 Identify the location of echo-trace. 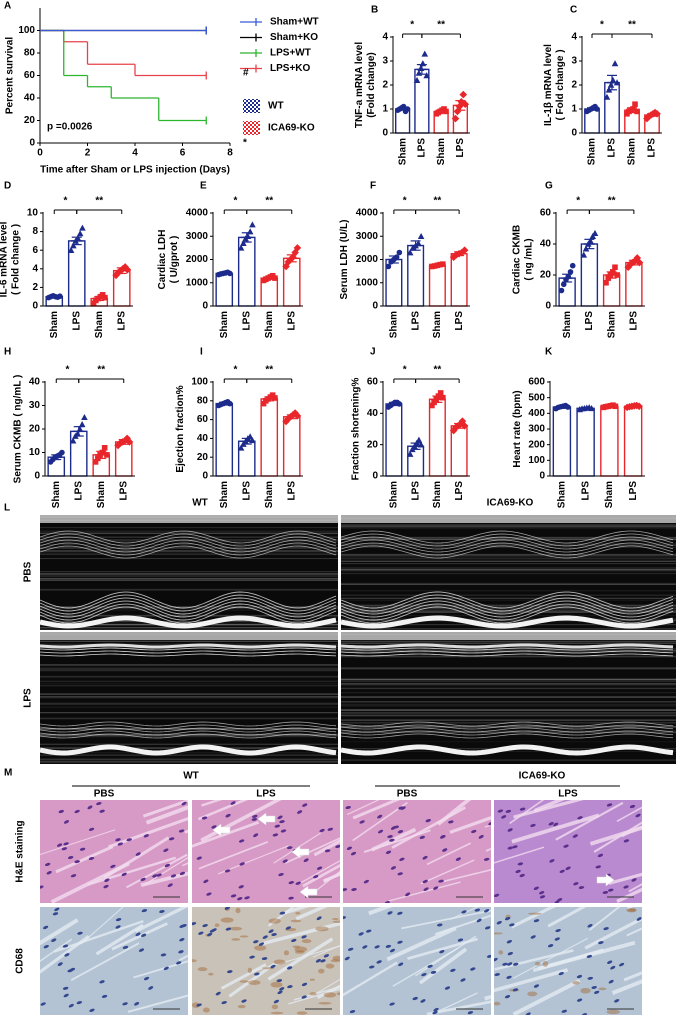
(507, 733).